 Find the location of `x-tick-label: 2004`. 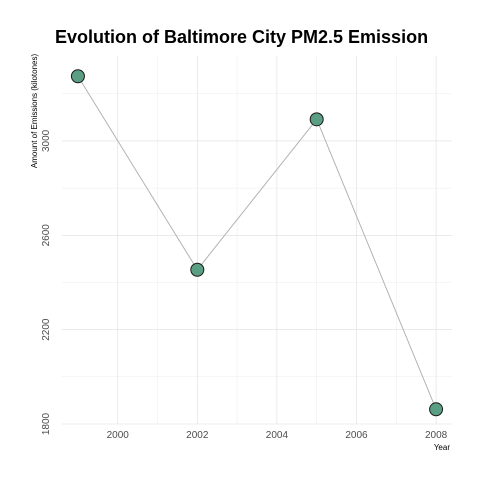

x-tick-label: 2004 is located at coordinates (277, 435).